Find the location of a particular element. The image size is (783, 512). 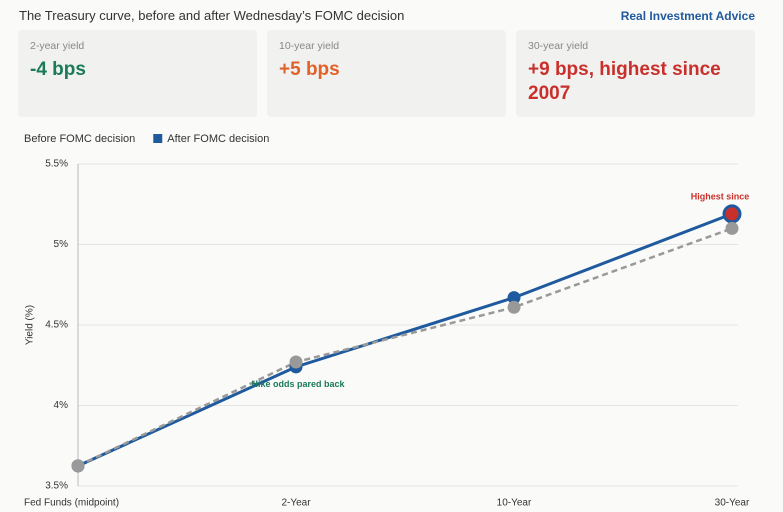

stat-card: 30-year yield +9 bps, highest since 2007 is located at coordinates (635, 73).